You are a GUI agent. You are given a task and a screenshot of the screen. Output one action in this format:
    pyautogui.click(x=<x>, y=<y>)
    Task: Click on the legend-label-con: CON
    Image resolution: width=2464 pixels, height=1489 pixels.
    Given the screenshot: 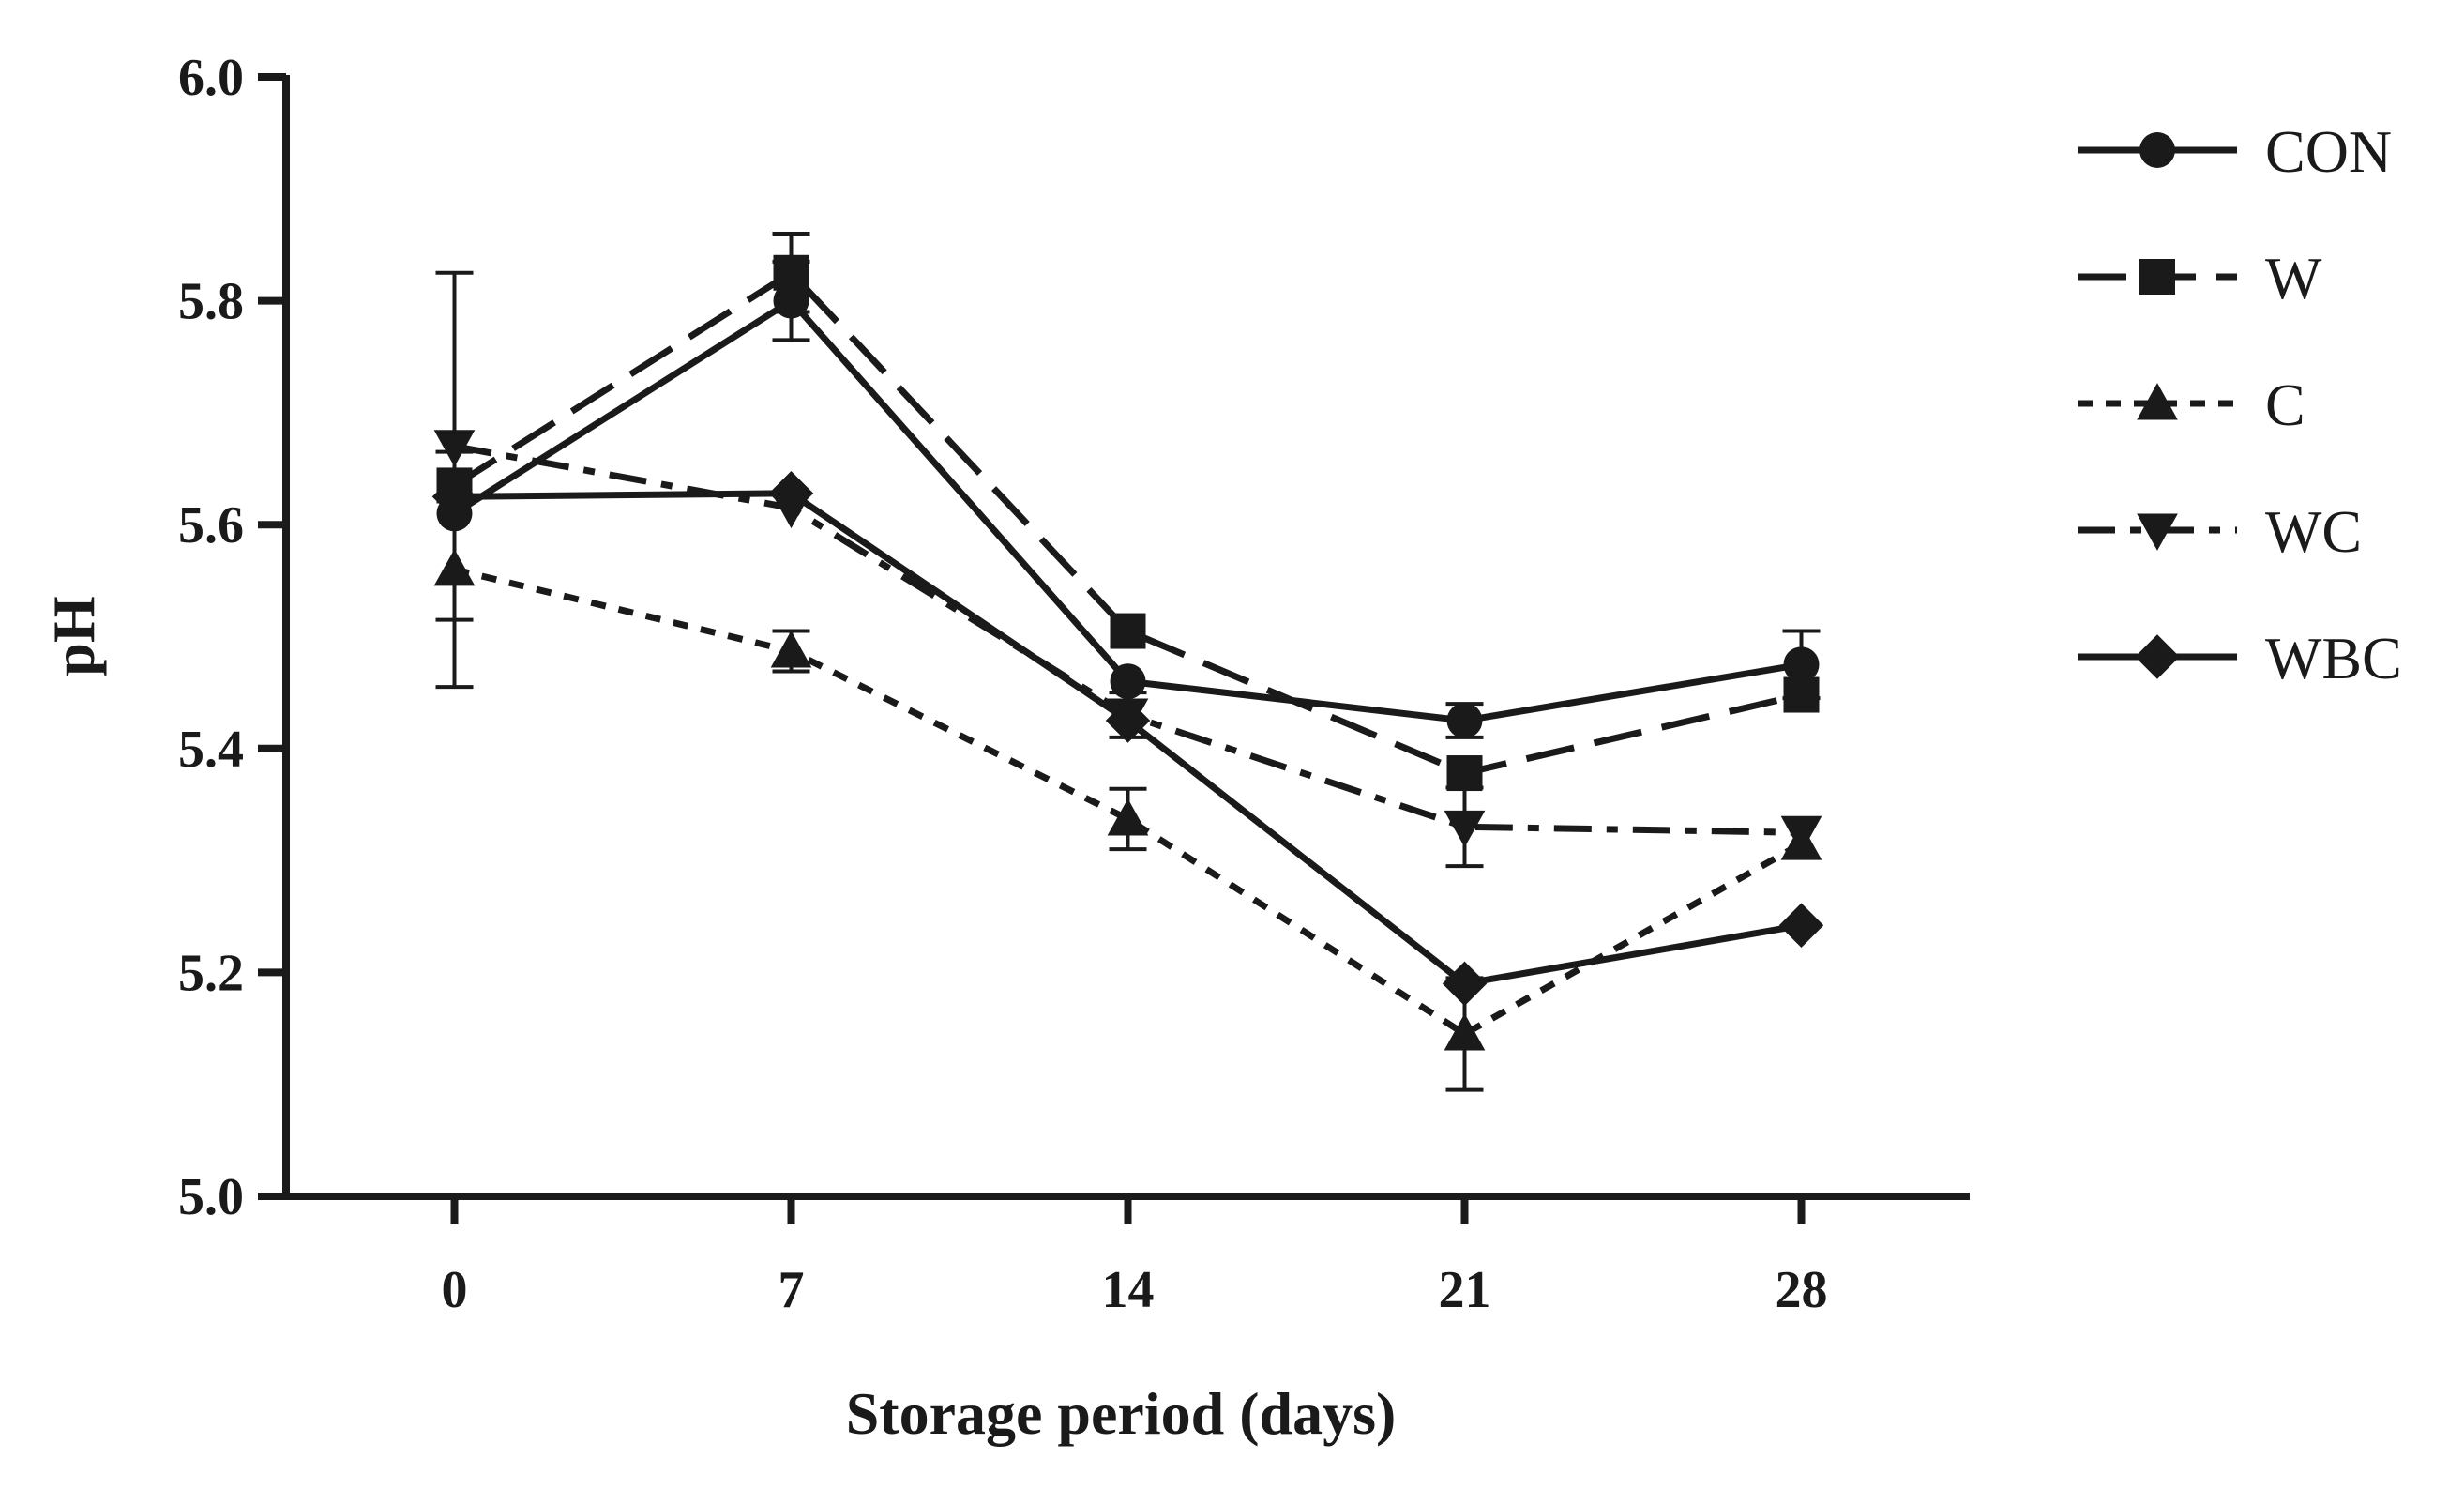 What is the action you would take?
    pyautogui.click(x=2328, y=151)
    